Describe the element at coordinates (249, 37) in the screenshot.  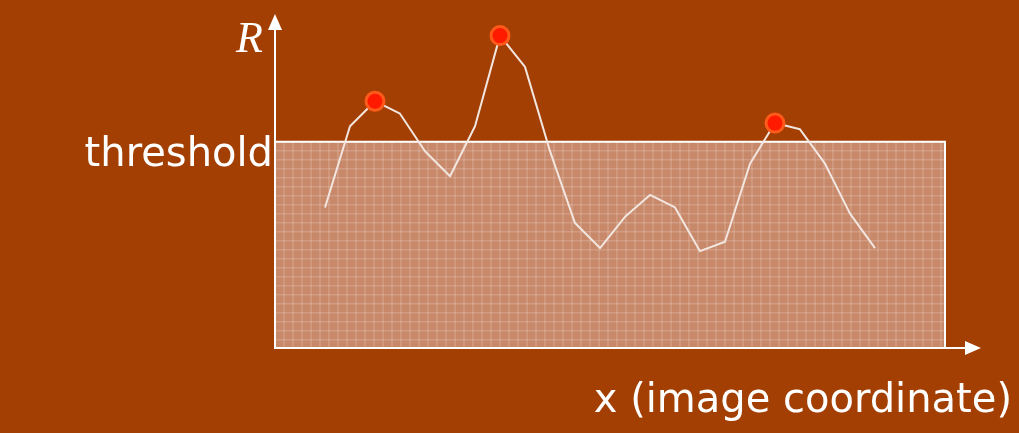
I see `y-axis-title: R` at that location.